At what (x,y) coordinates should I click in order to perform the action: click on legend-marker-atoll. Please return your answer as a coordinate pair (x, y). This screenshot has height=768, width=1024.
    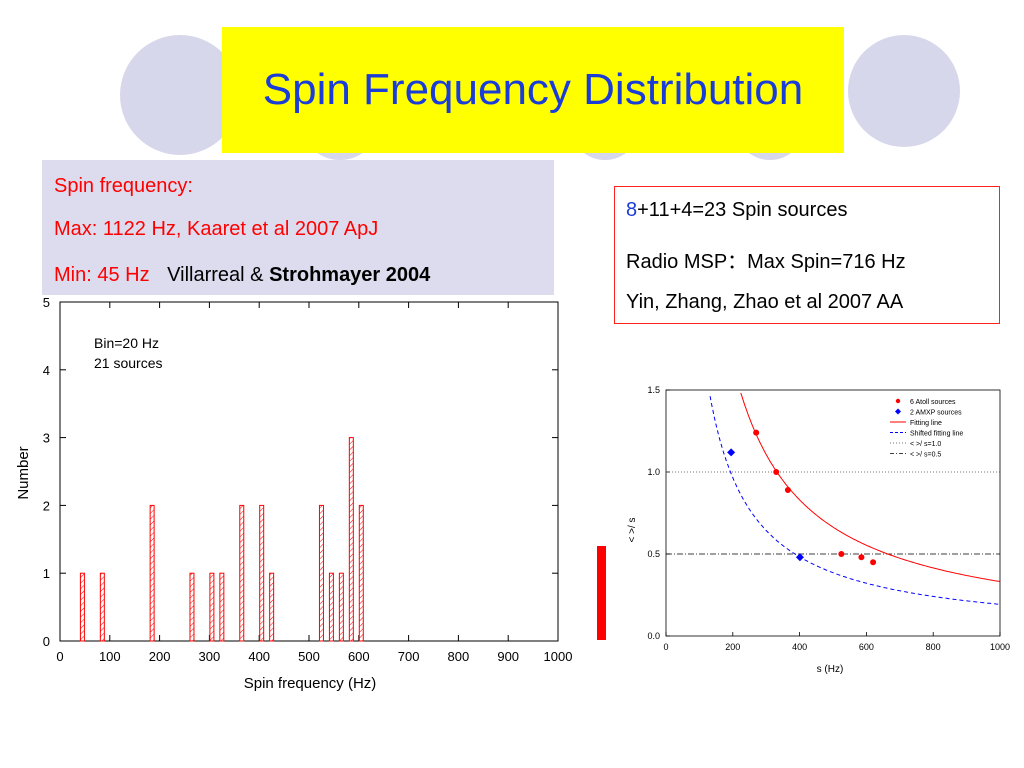
    Looking at the image, I should click on (898, 401).